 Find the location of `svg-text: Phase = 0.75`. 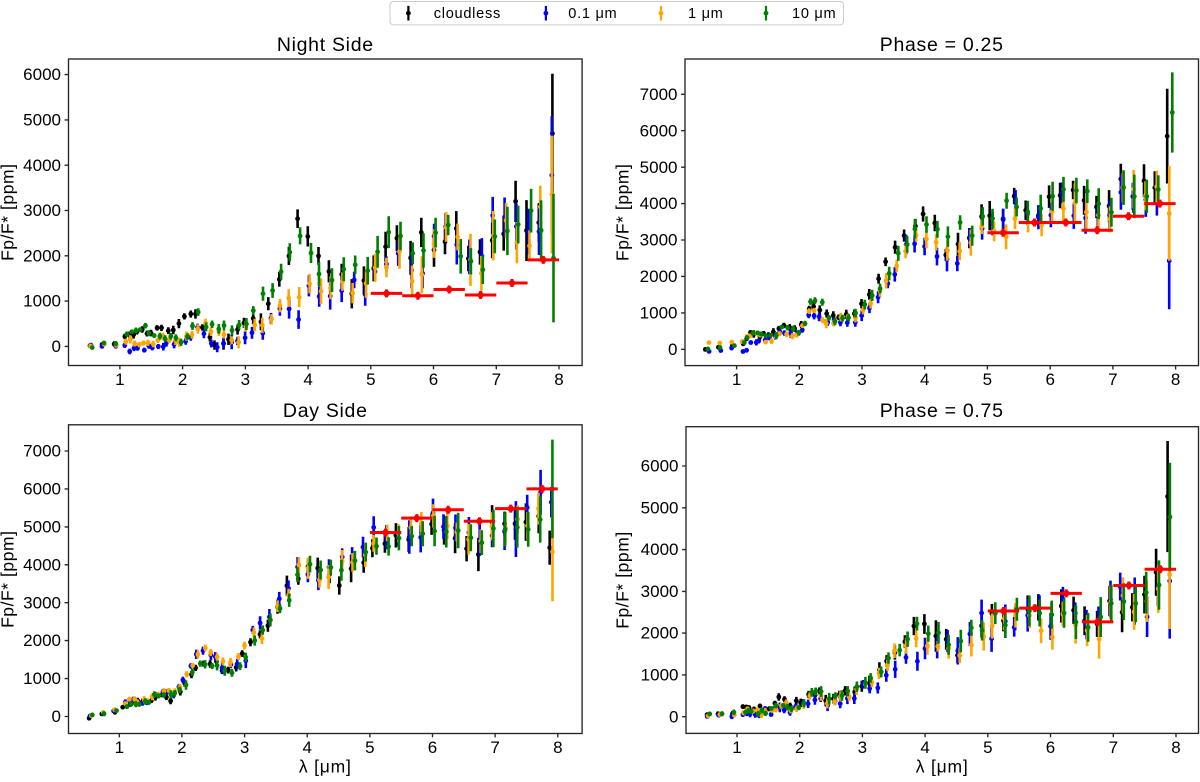

svg-text: Phase = 0.75 is located at coordinates (942, 411).